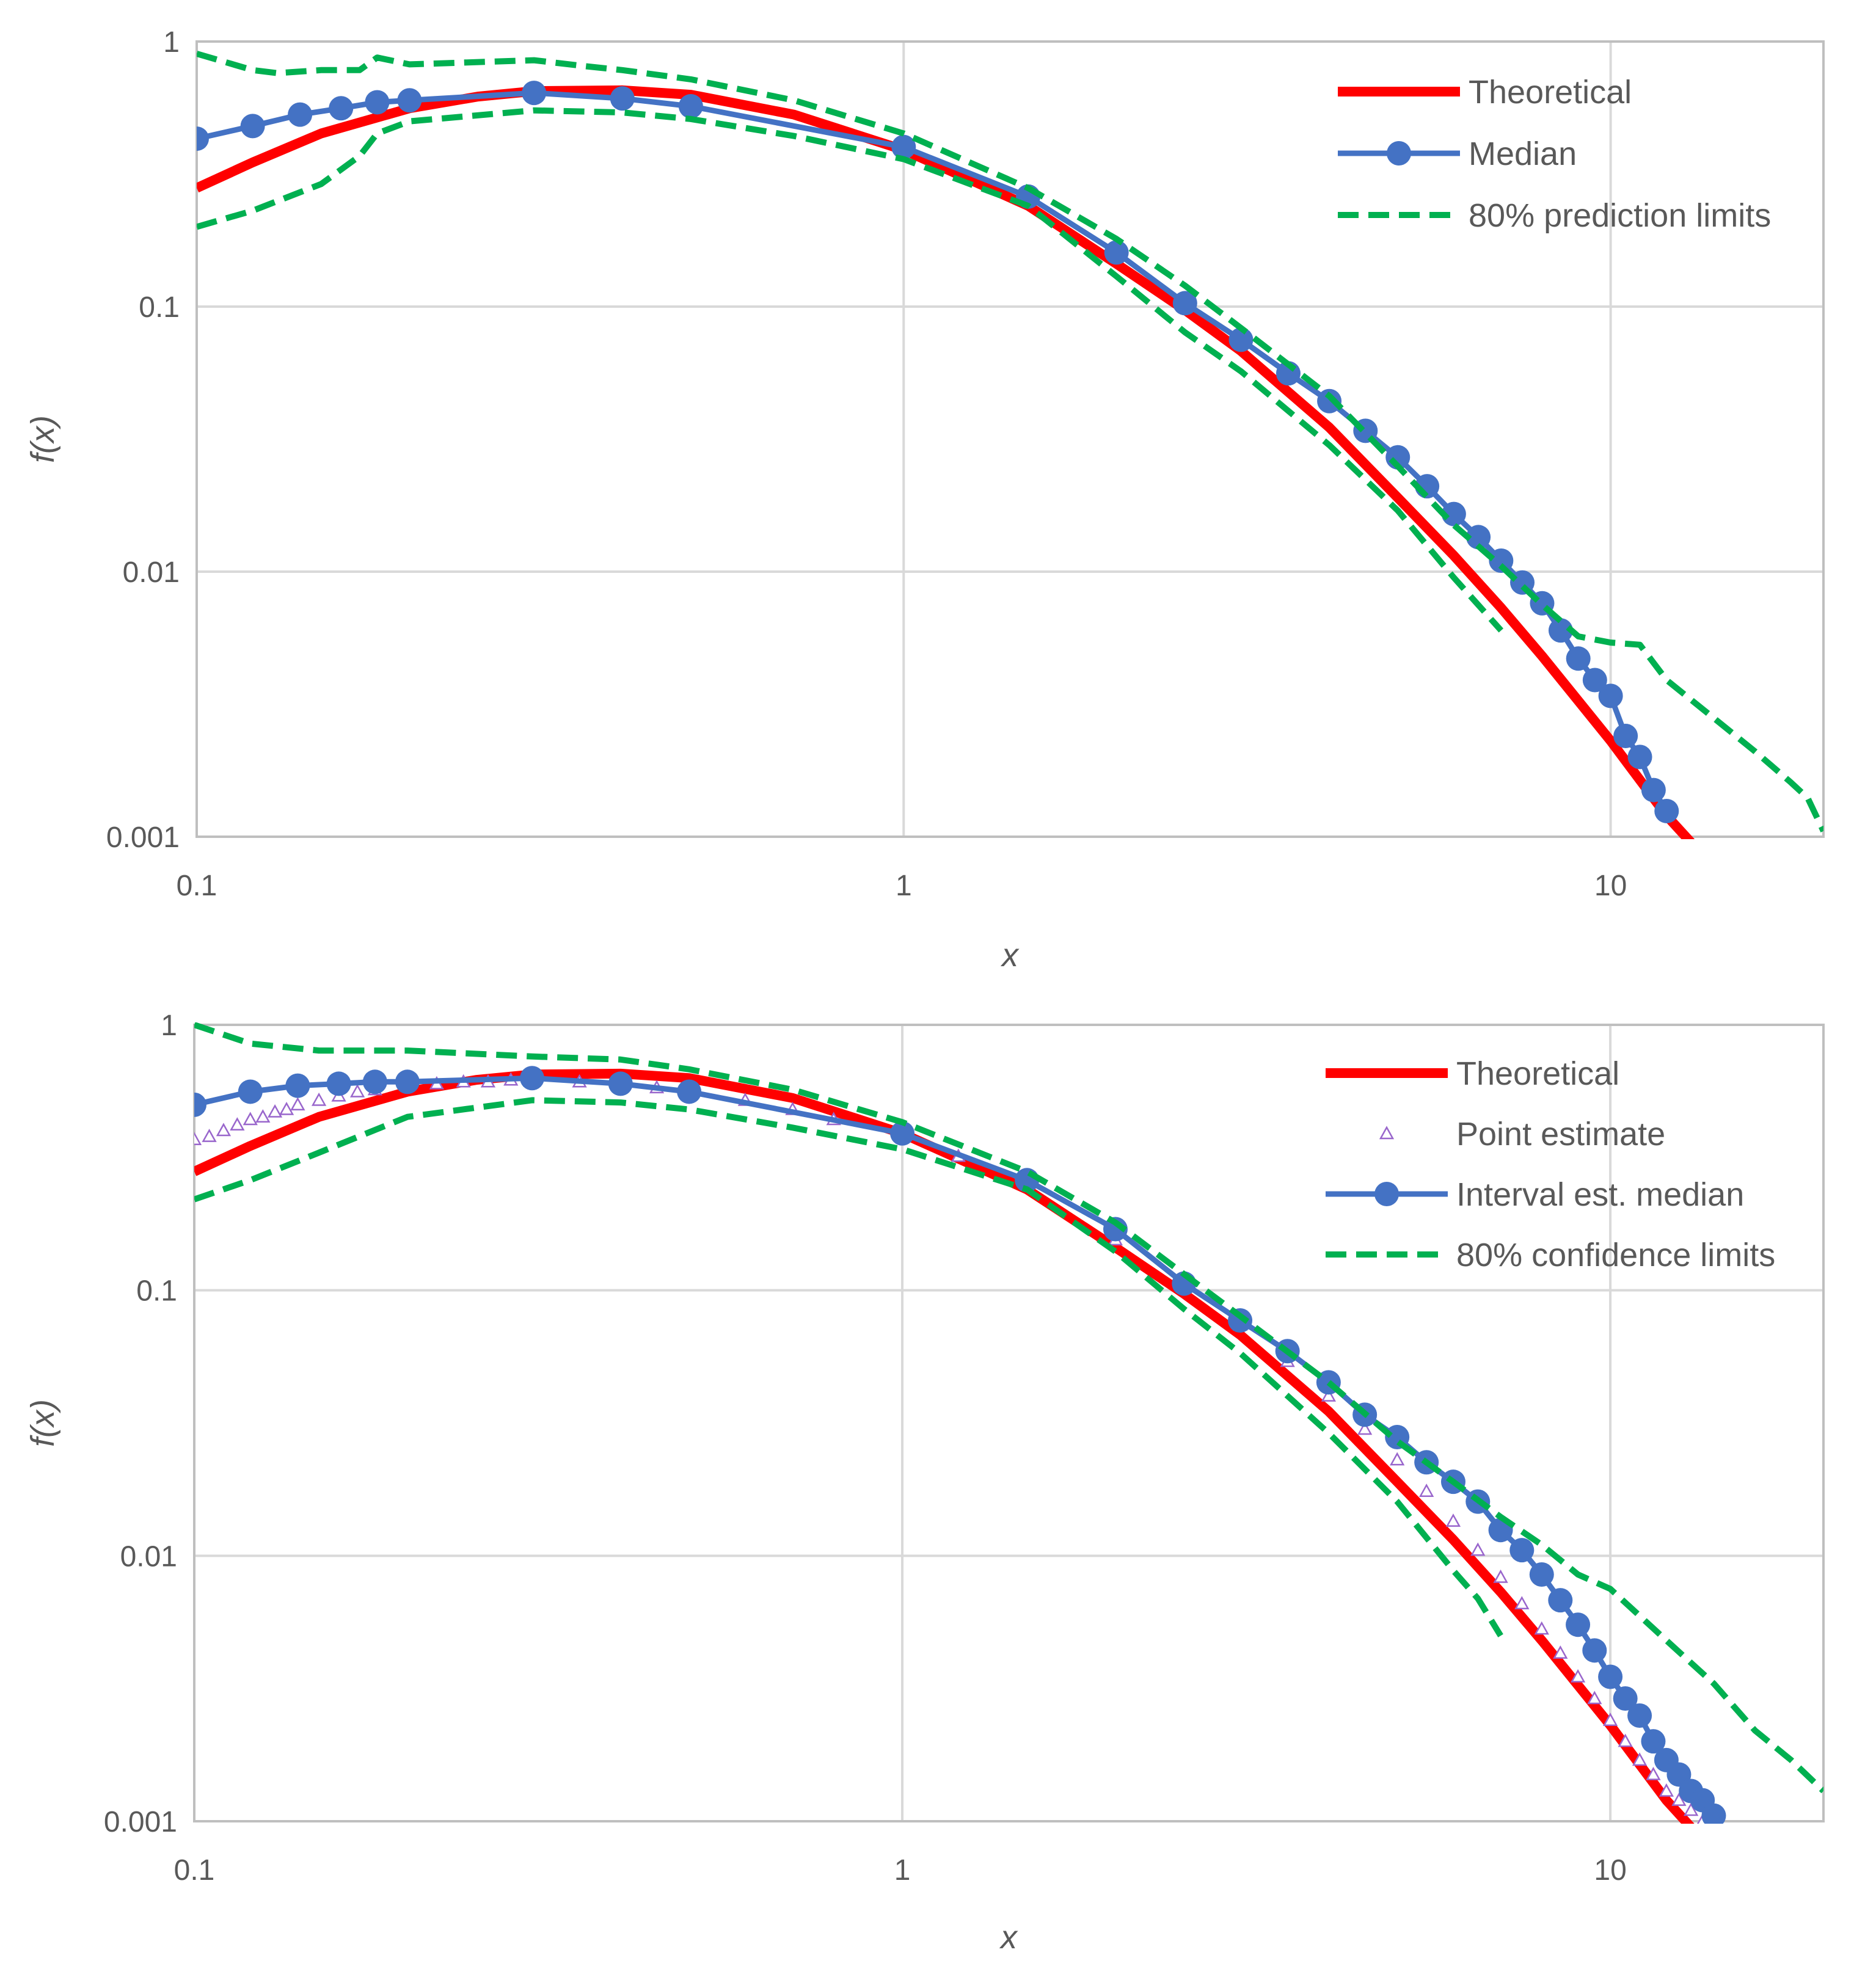 Image resolution: width=1876 pixels, height=1966 pixels. Describe the element at coordinates (1600, 1195) in the screenshot. I see `legend-label: Interval est. median` at that location.